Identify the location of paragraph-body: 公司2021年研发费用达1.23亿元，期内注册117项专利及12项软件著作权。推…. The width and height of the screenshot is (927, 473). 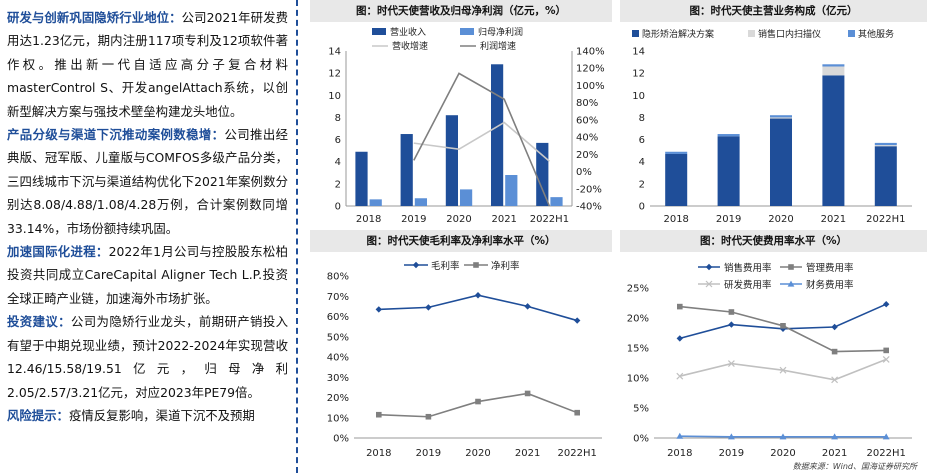
(147, 64).